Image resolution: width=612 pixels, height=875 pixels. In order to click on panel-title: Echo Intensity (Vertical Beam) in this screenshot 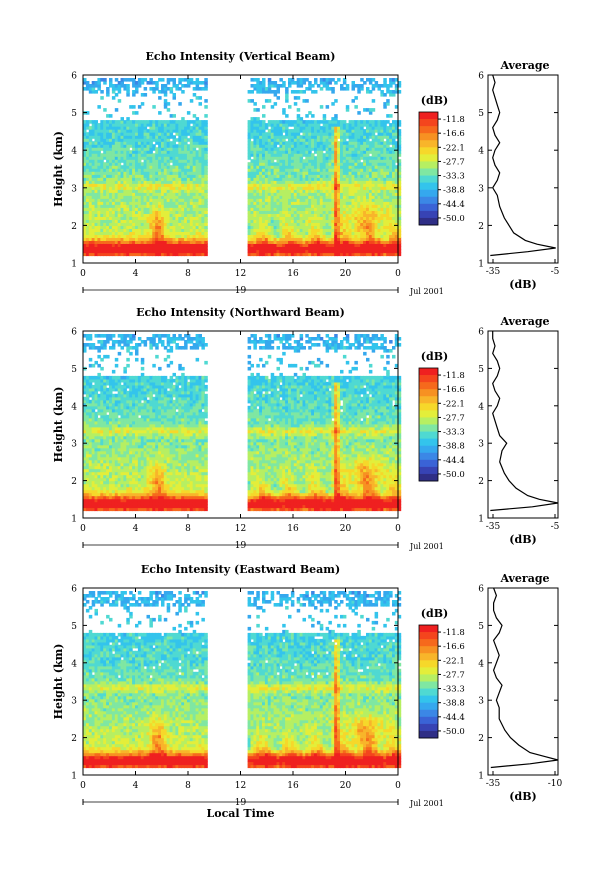, I will do `click(240, 56)`.